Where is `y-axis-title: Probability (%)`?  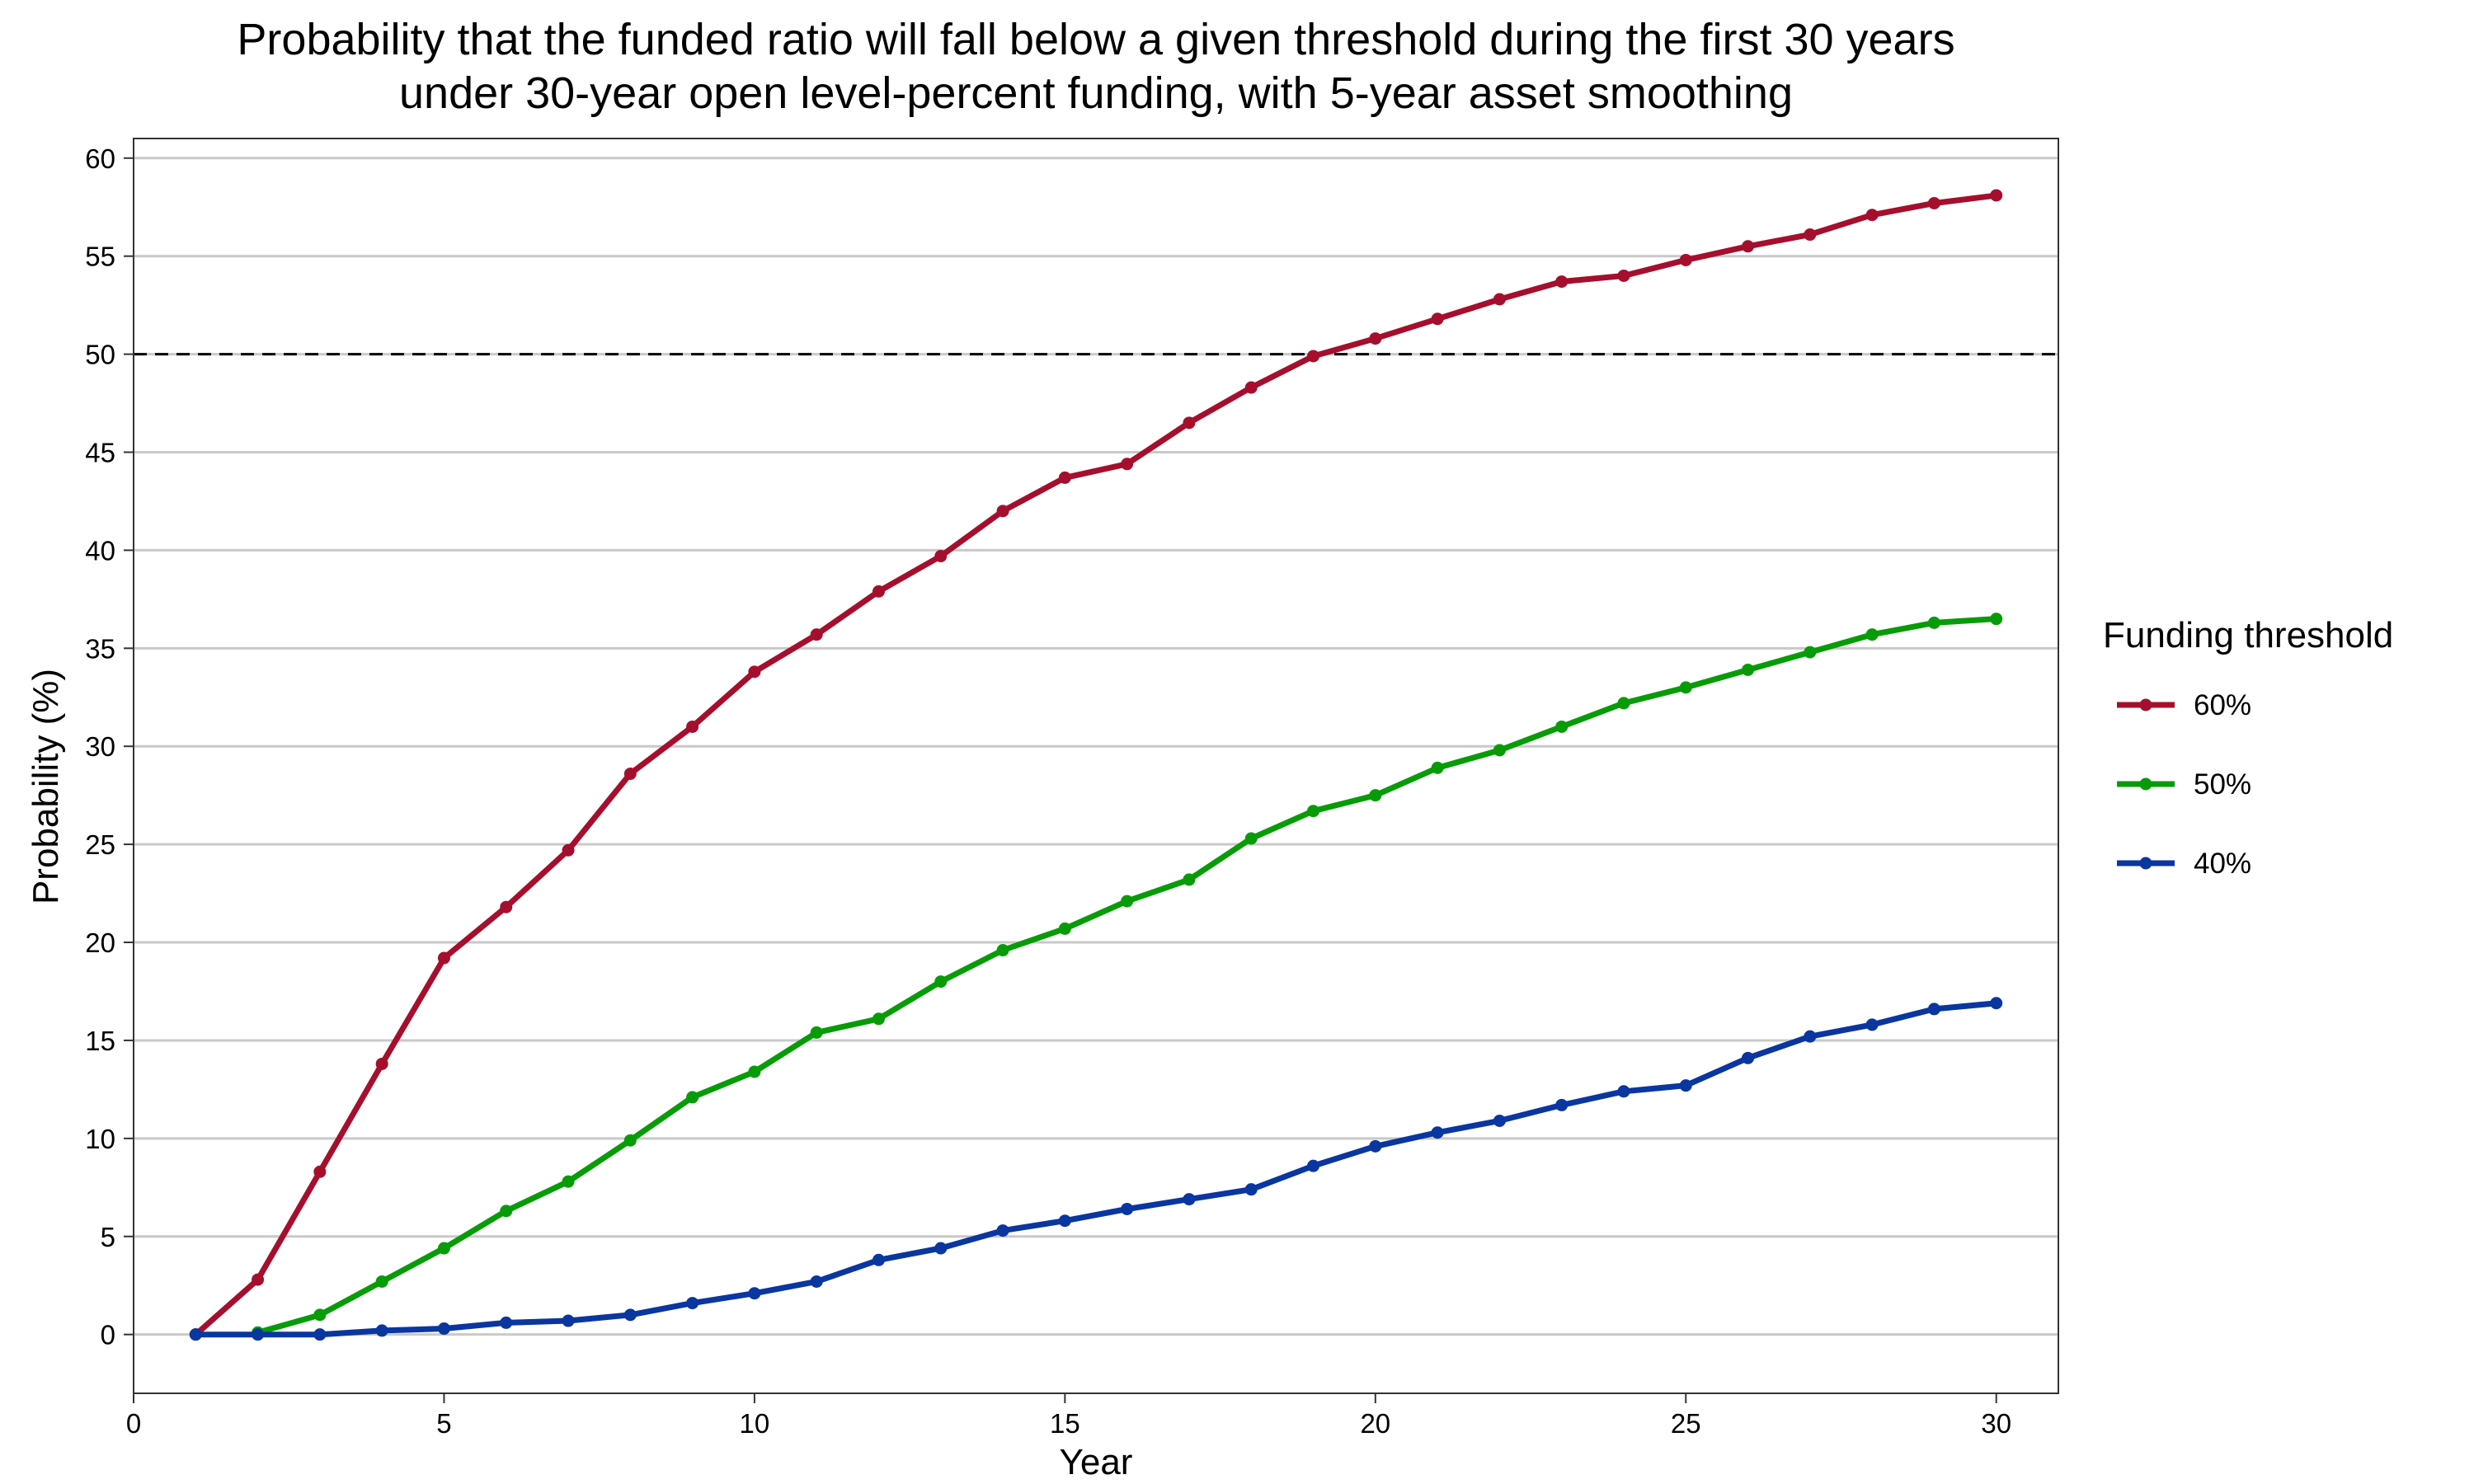 y-axis-title: Probability (%) is located at coordinates (46, 786).